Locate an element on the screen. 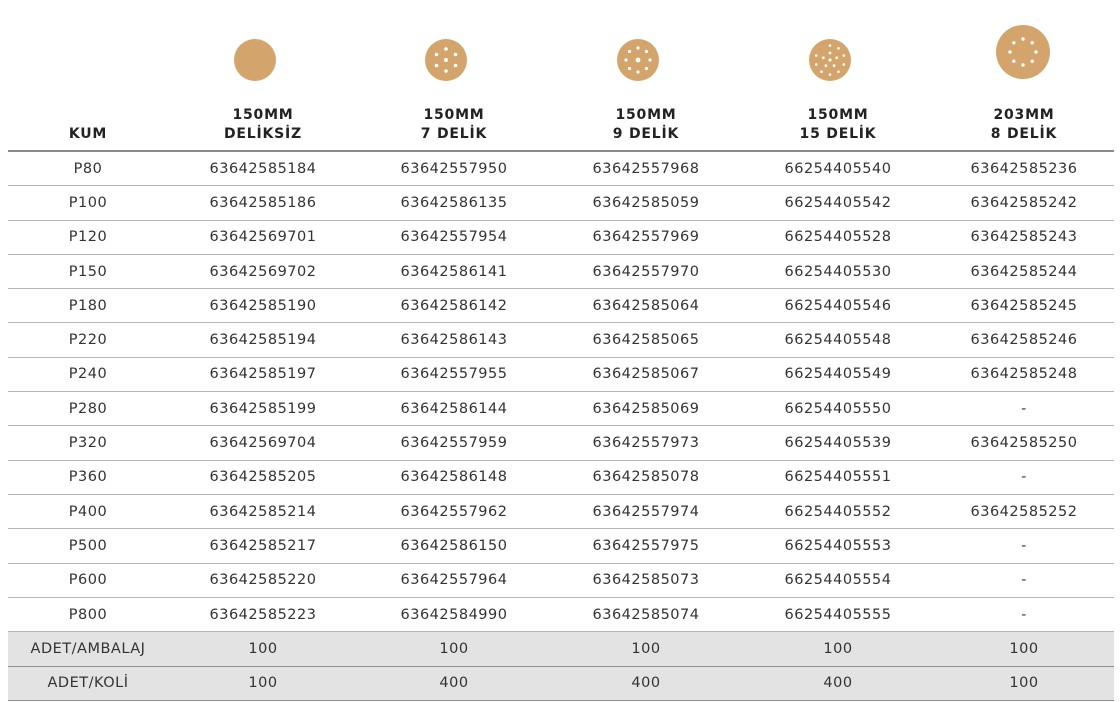  cell-code-150mm-7-holes: 63642586141 is located at coordinates (454, 272).